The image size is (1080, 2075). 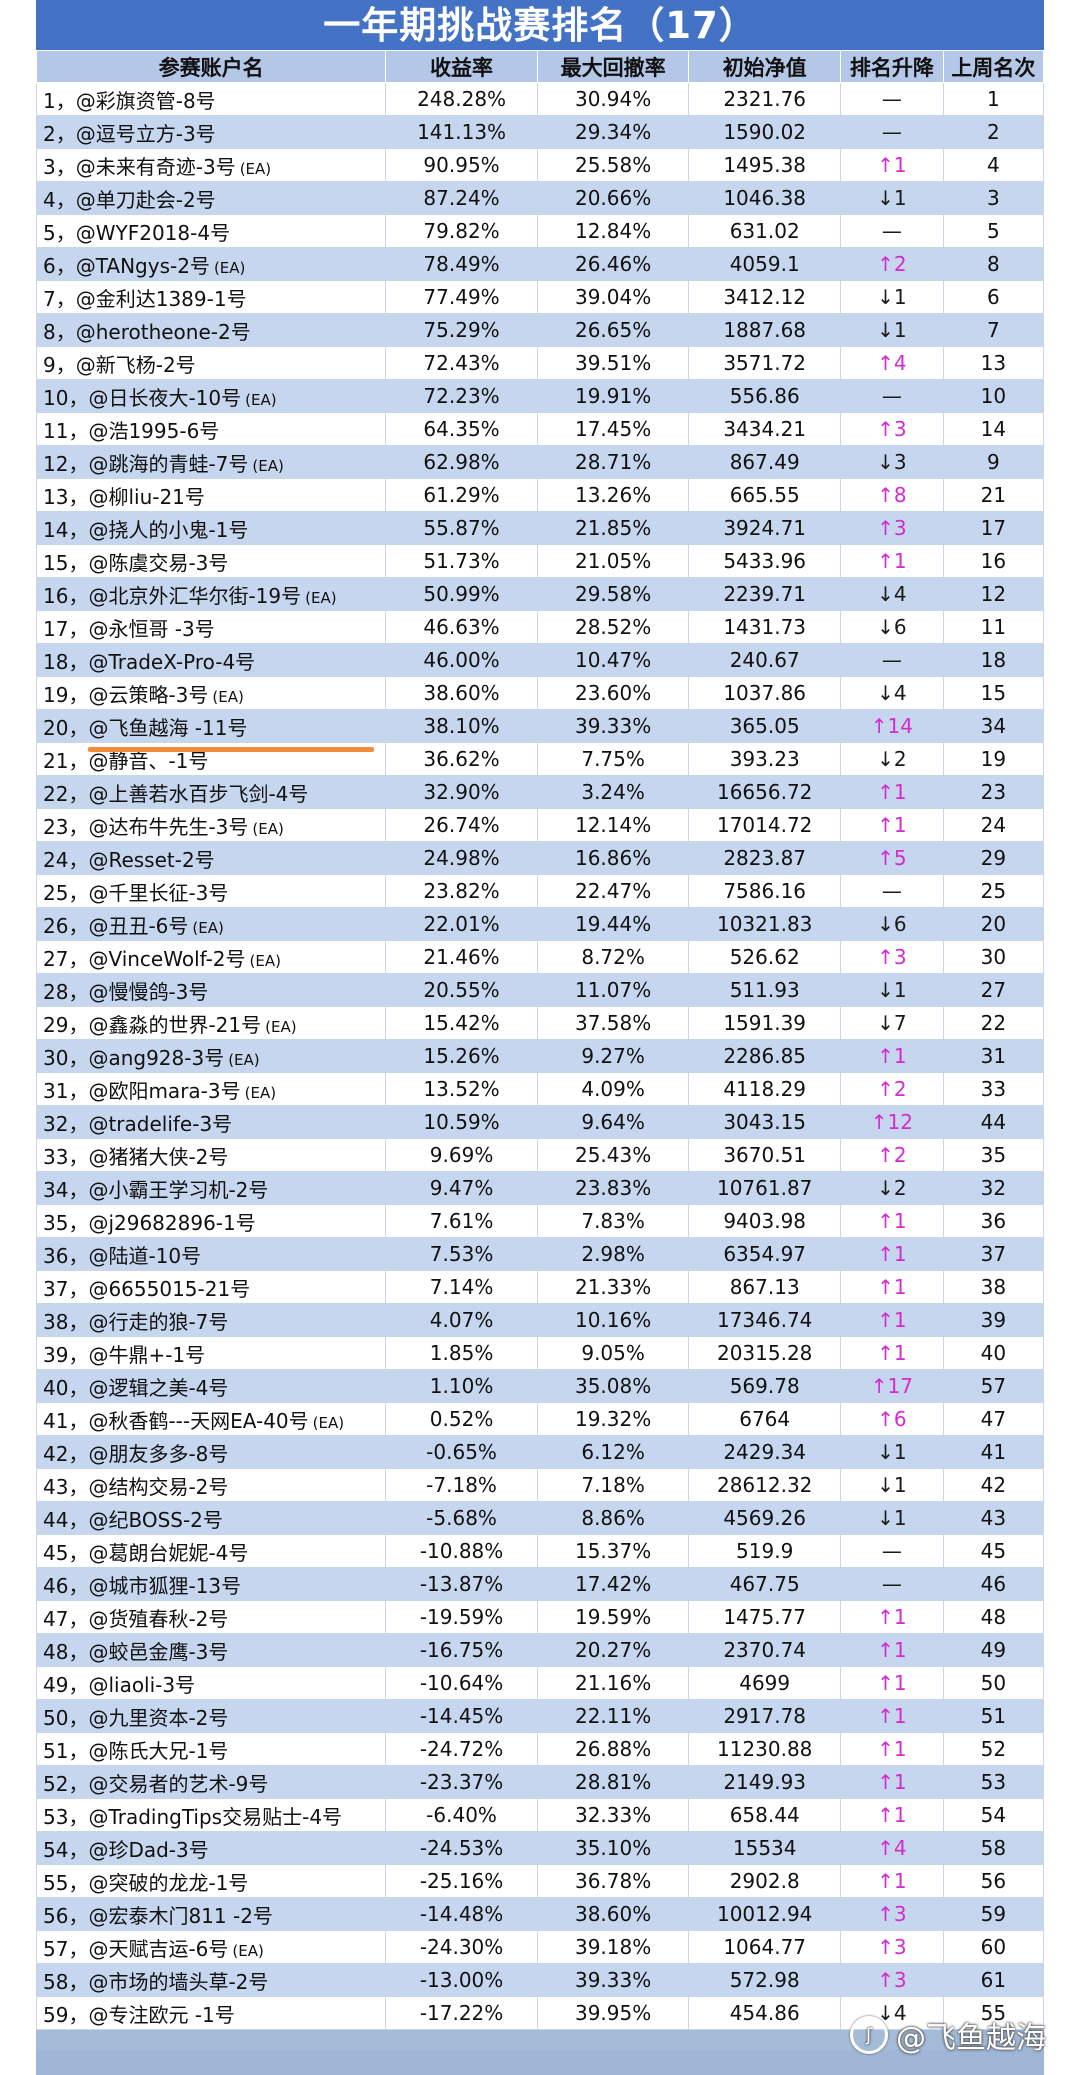 What do you see at coordinates (613, 990) in the screenshot?
I see `cell-drawdown: 11.07%` at bounding box center [613, 990].